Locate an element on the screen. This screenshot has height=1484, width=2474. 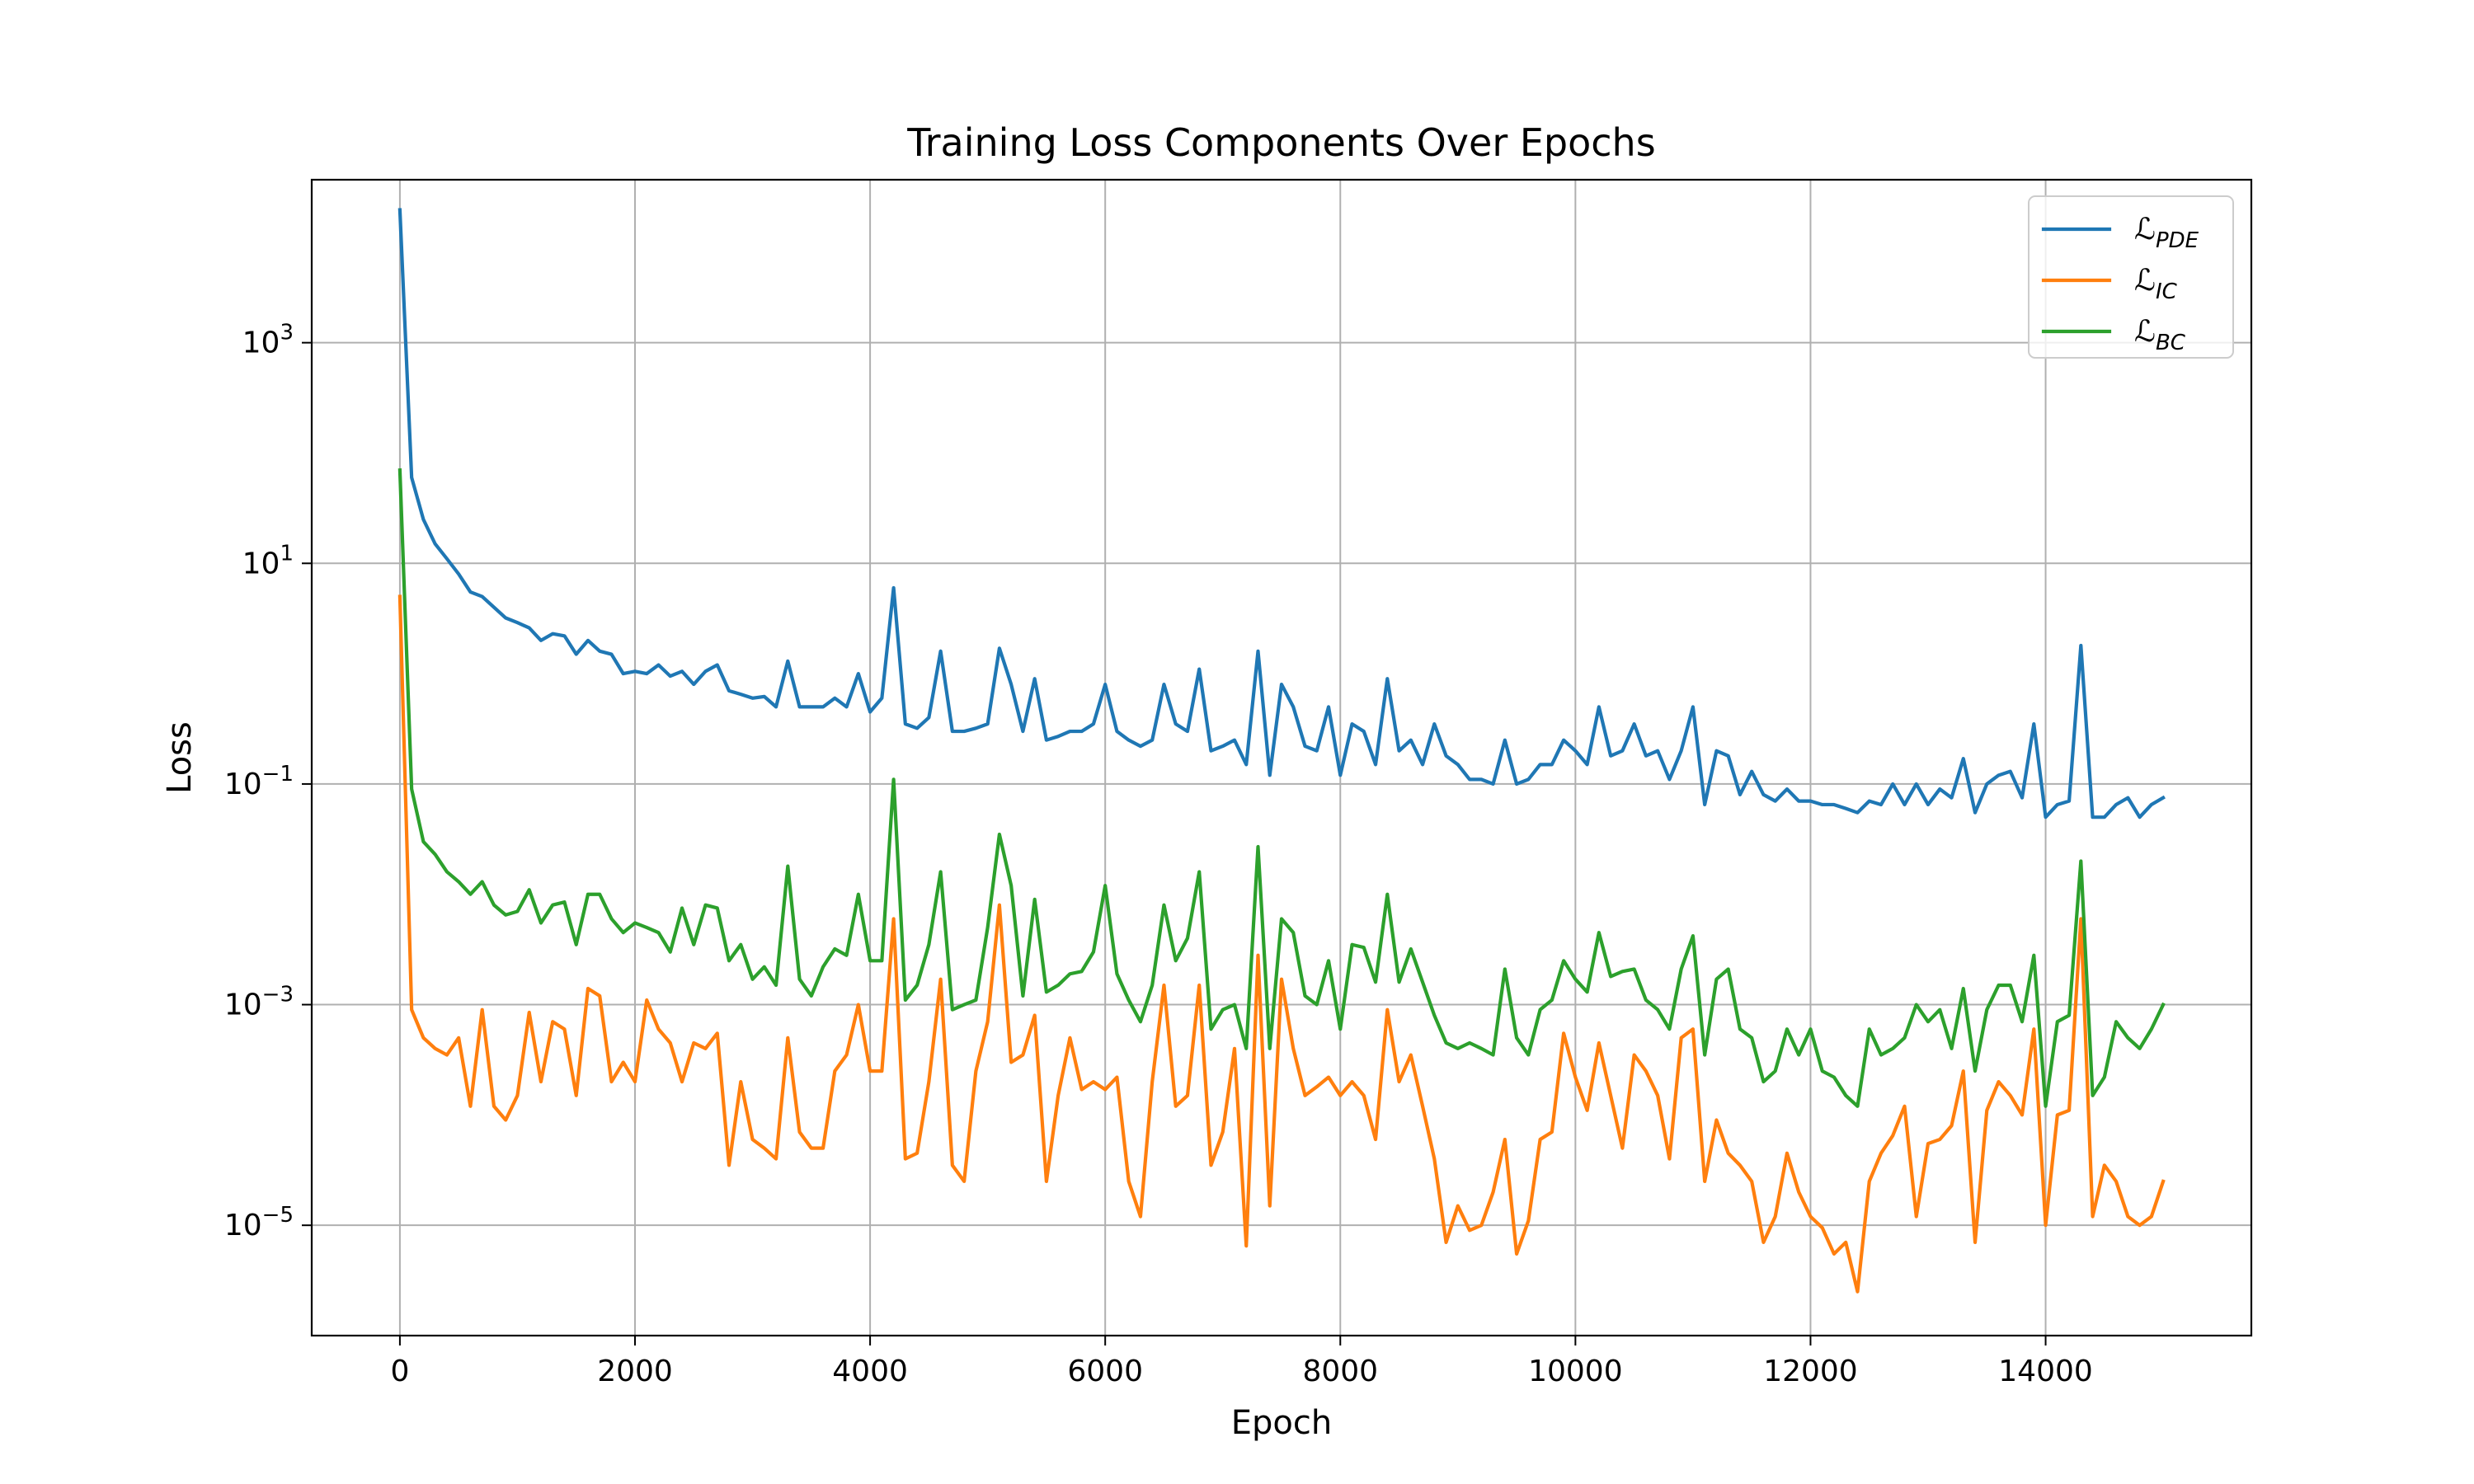
x-tick-label: 6000 is located at coordinates (1105, 1371).